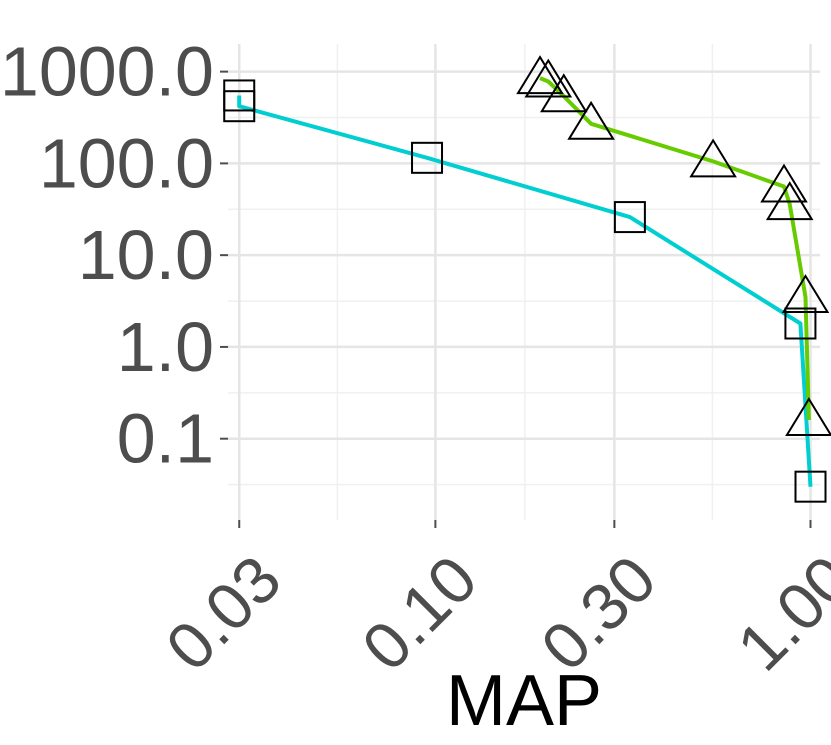 Image resolution: width=831 pixels, height=745 pixels. What do you see at coordinates (777, 612) in the screenshot?
I see `x-tick-label: 1.00` at bounding box center [777, 612].